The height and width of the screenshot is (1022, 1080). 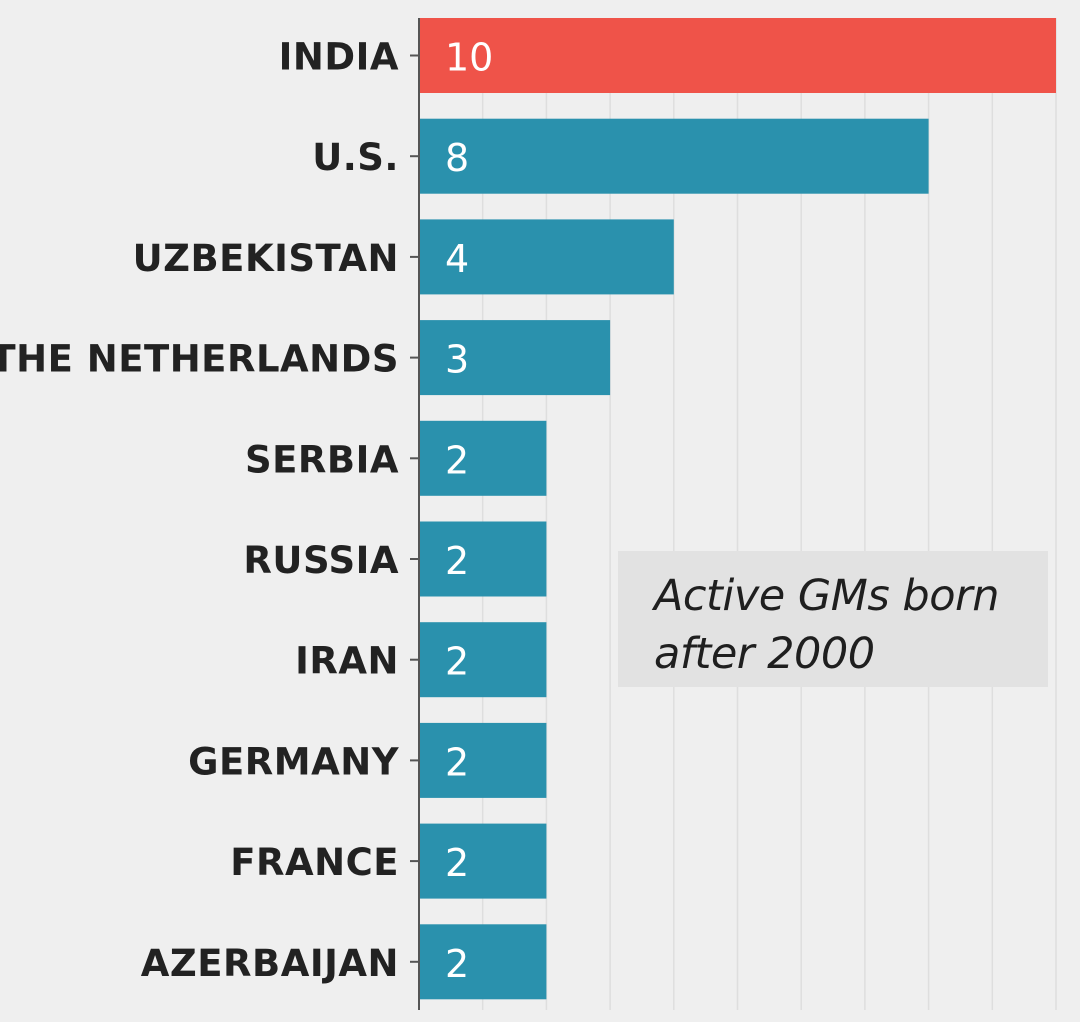 What do you see at coordinates (483, 559) in the screenshot?
I see `bar-russia` at bounding box center [483, 559].